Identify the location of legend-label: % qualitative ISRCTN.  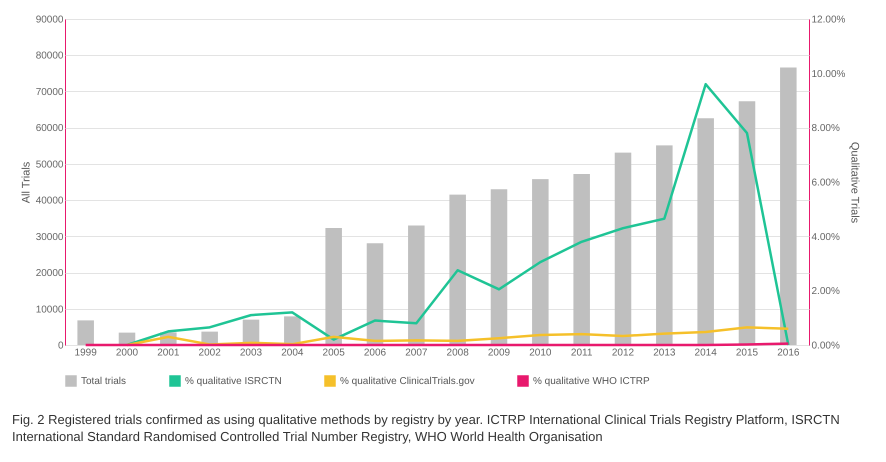
(233, 381).